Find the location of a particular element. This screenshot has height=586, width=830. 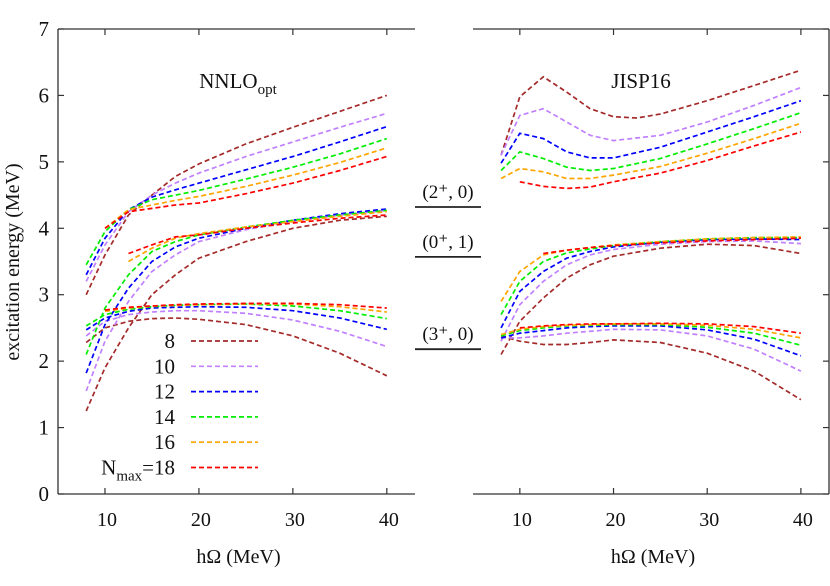

experimental-level-1: (2⁺, 0) is located at coordinates (448, 195).